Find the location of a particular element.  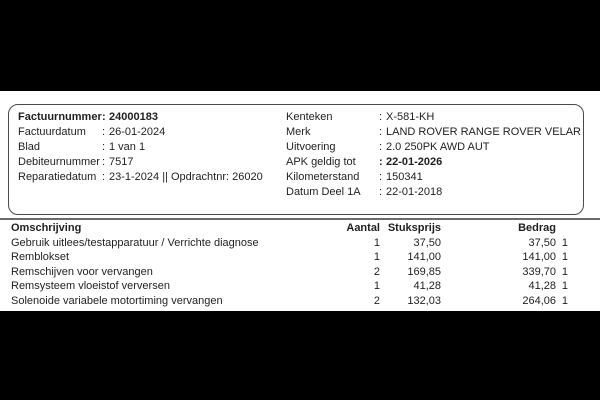

item-unit-price: 141,00 is located at coordinates (424, 257).